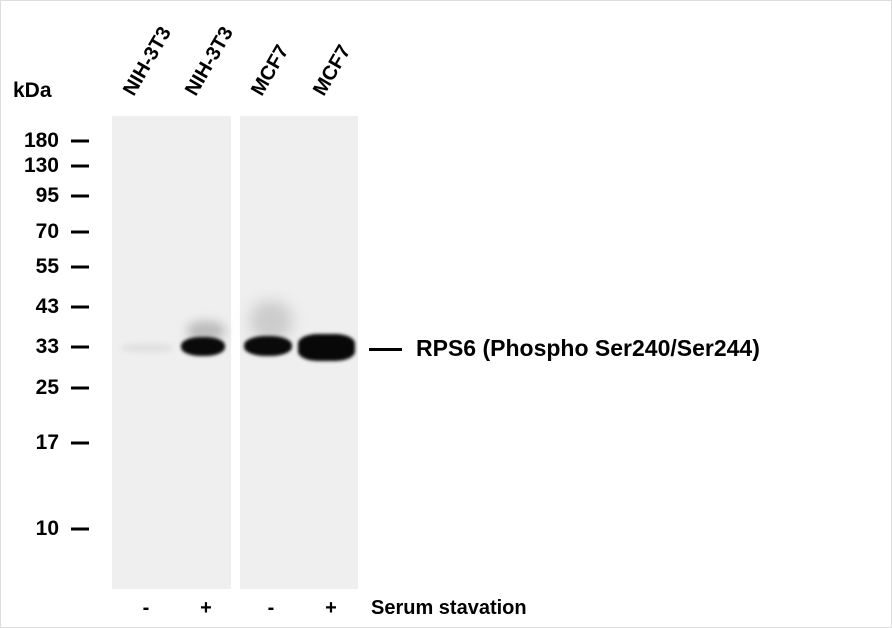 This screenshot has height=628, width=892. I want to click on marker-label: 10, so click(47, 528).